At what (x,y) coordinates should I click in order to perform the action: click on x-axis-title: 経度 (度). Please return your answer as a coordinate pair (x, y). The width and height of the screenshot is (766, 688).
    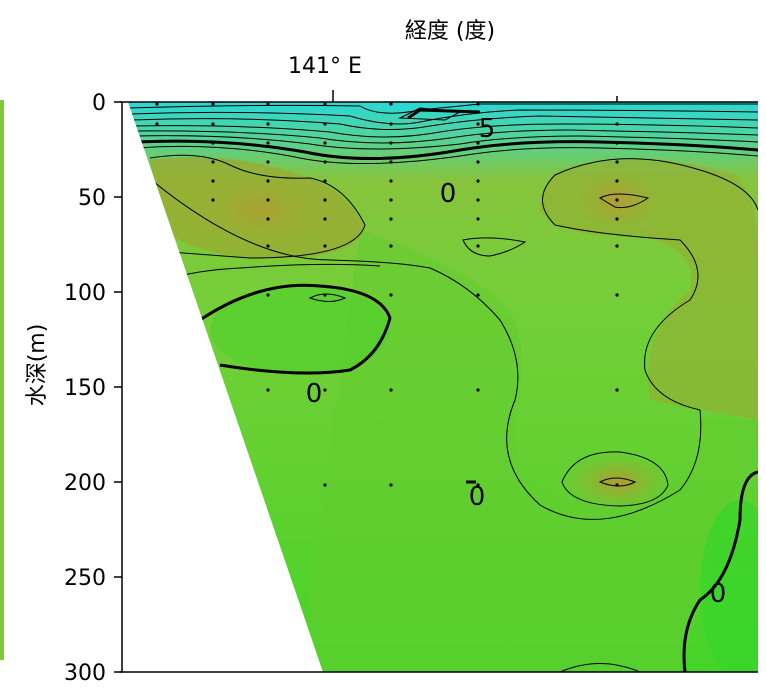
    Looking at the image, I should click on (450, 31).